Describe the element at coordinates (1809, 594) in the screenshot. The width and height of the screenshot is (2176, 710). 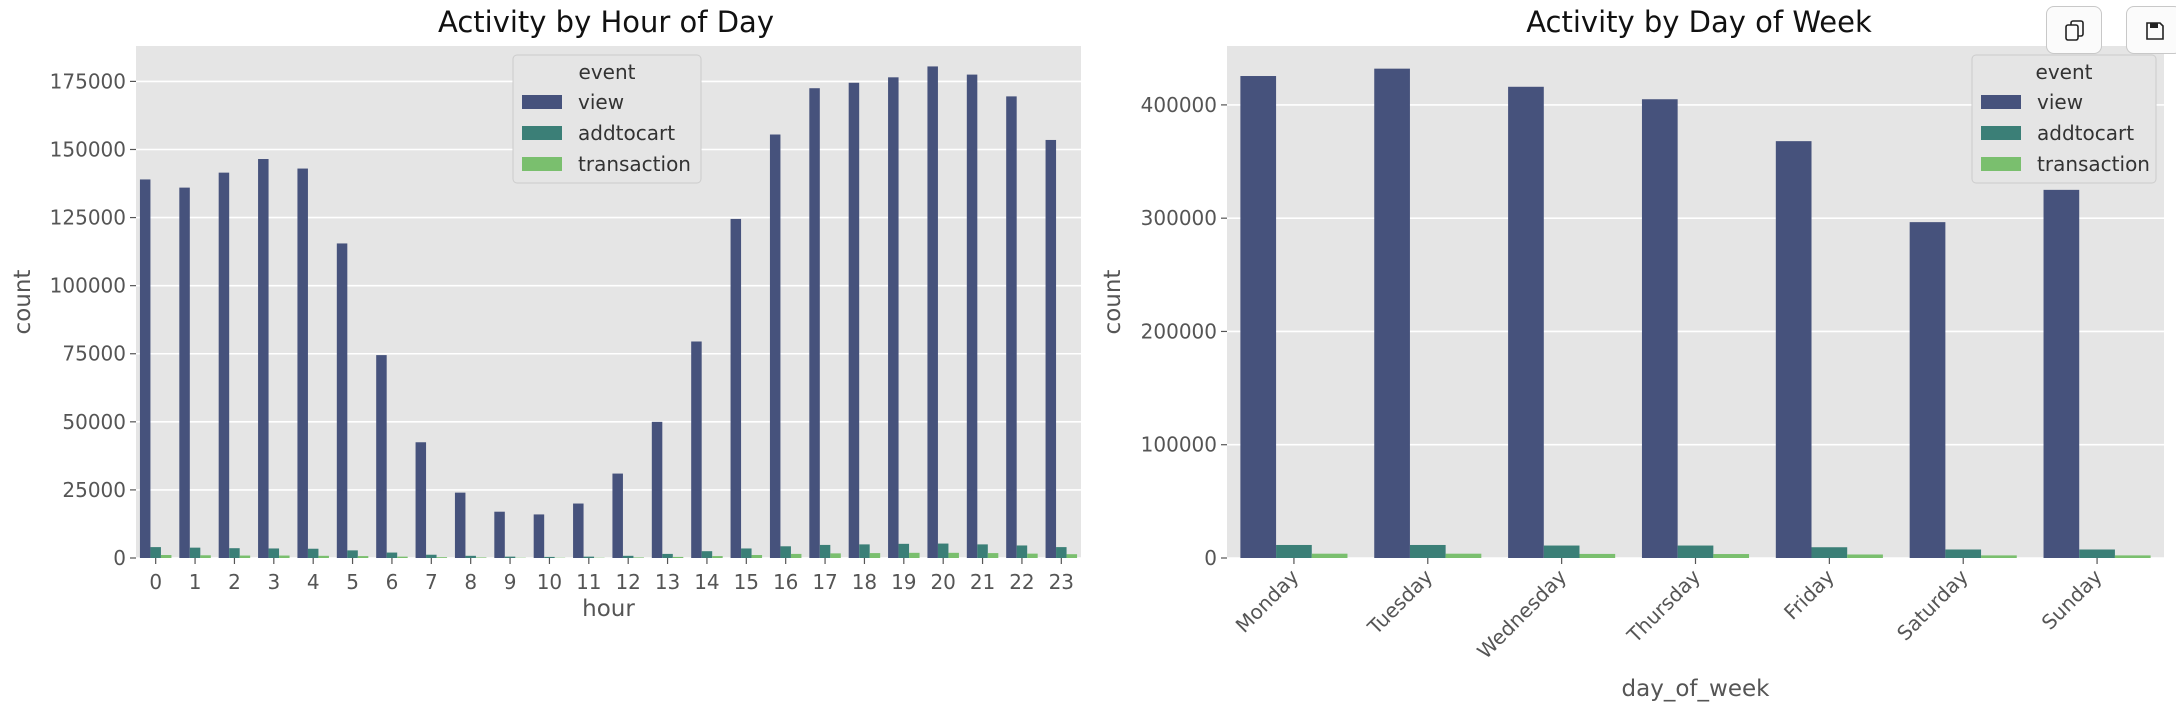
I see `x-tick-label: Friday` at that location.